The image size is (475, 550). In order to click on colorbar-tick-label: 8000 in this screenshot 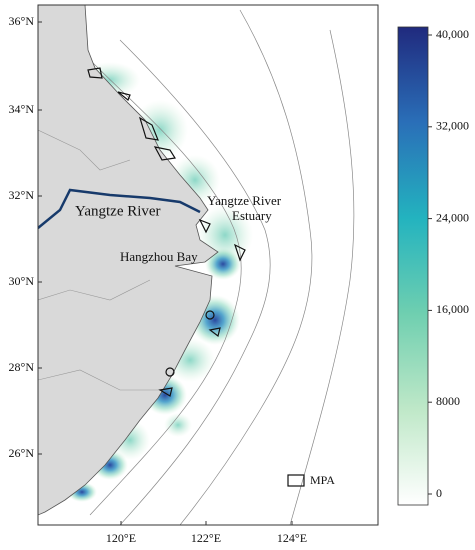, I will do `click(448, 401)`.